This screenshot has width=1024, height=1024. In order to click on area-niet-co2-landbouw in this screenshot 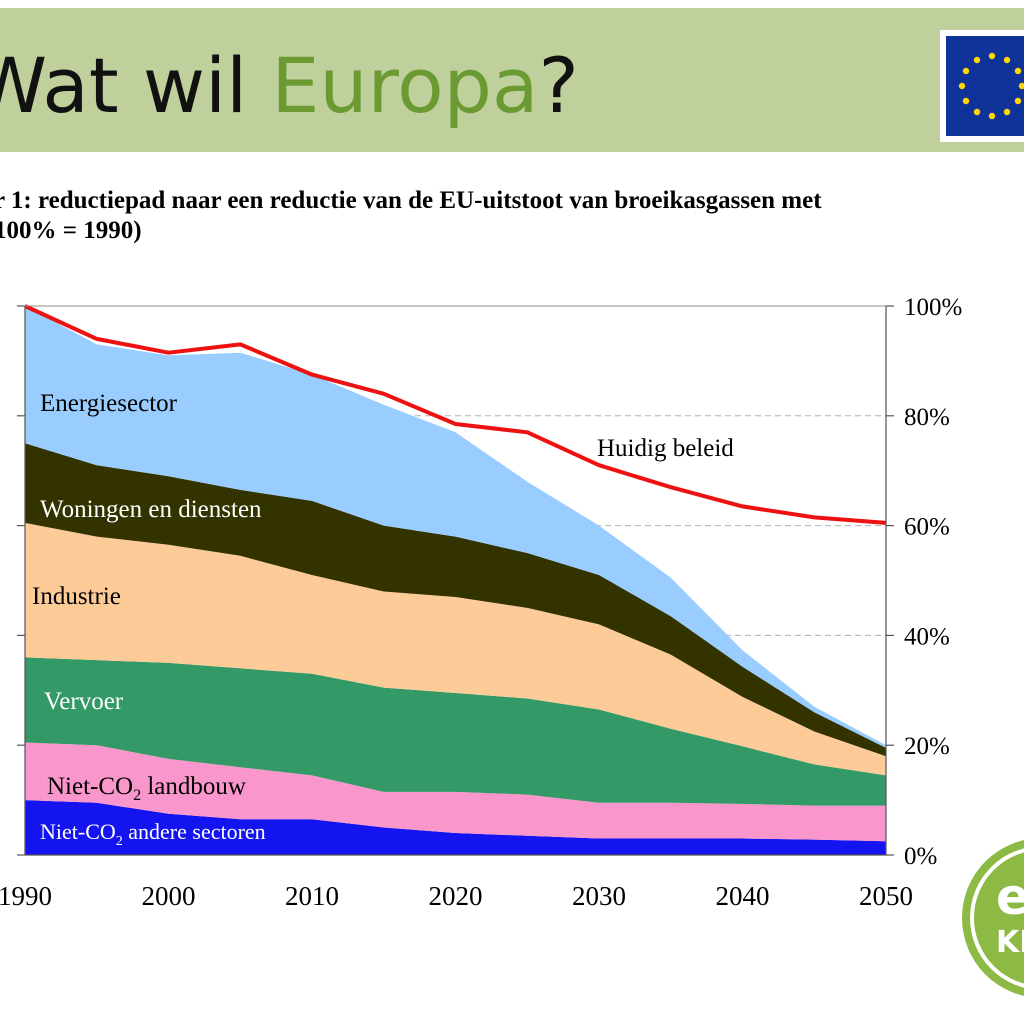, I will do `click(455, 792)`.